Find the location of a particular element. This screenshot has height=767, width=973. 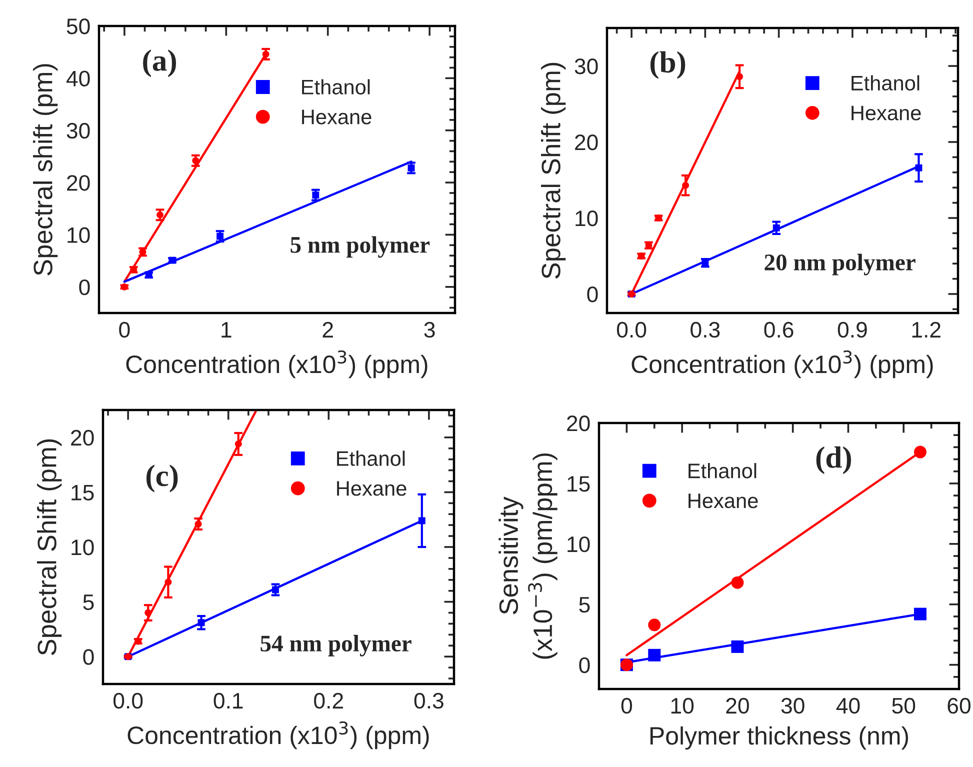

y-axis-title: Sensitivity (x10$^{−3}$) (pm/ppm) is located at coordinates (528, 556).